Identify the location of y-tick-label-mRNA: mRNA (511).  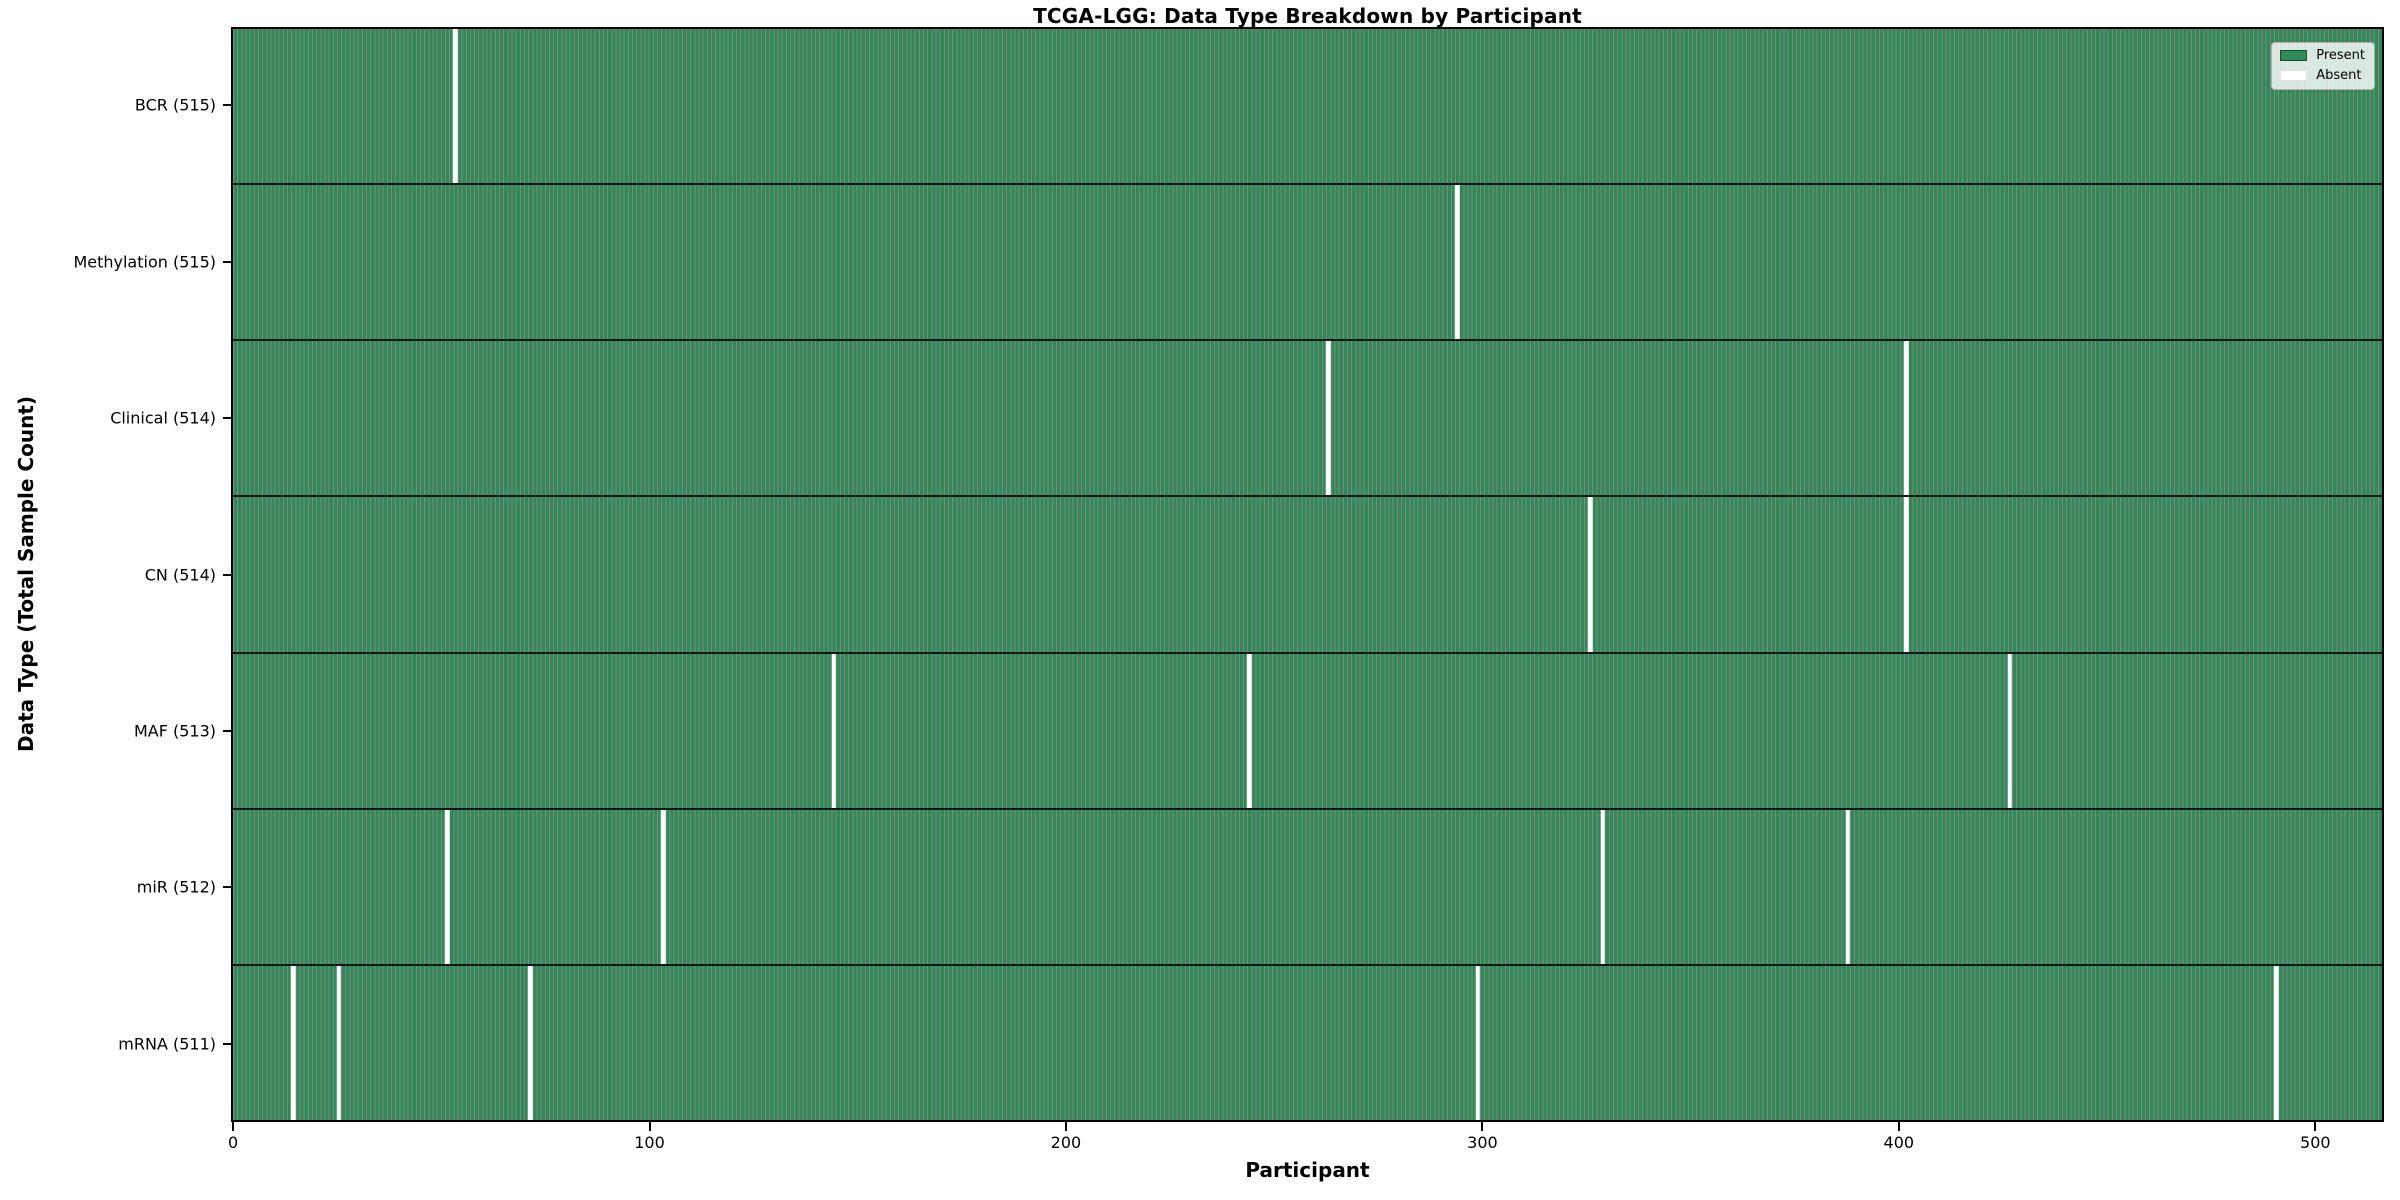
(167, 1044).